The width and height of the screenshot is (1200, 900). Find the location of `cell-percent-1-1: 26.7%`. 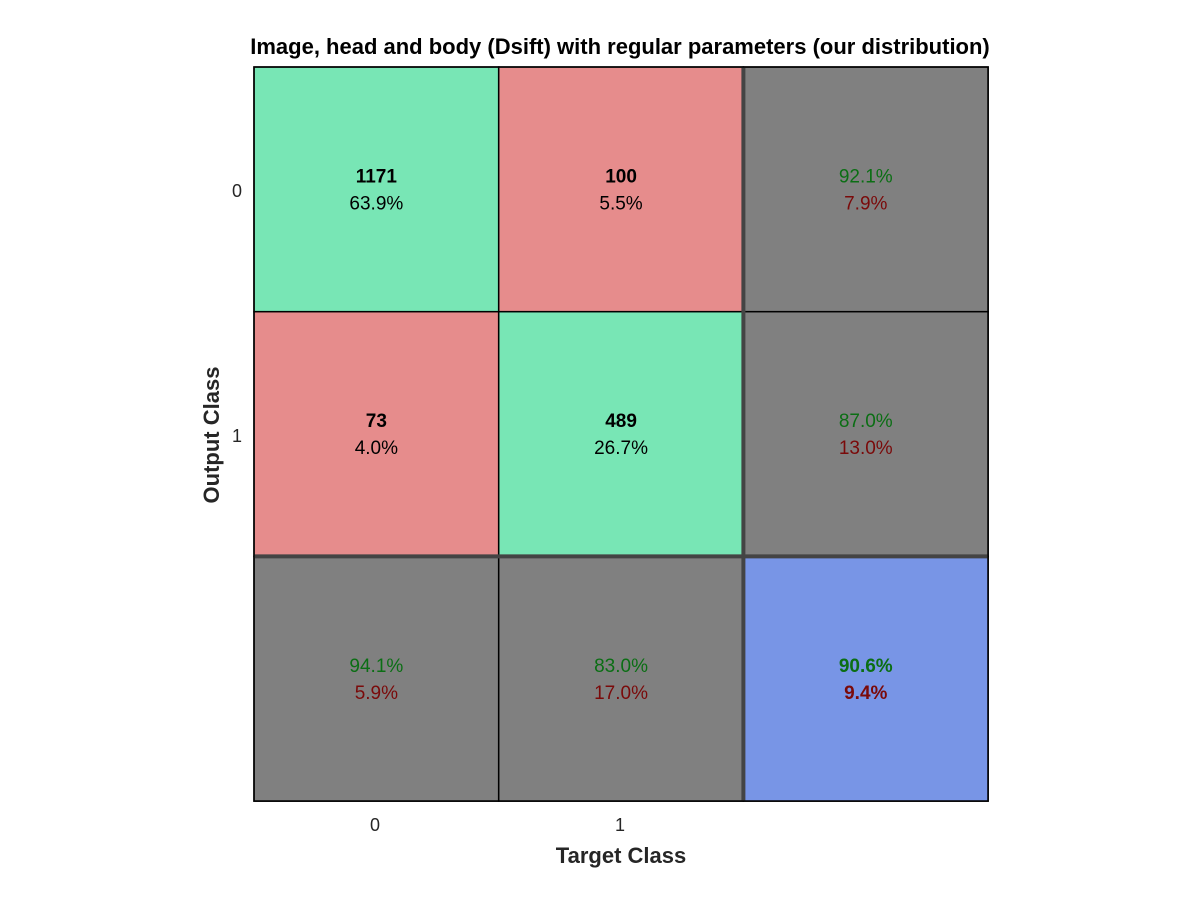

cell-percent-1-1: 26.7% is located at coordinates (621, 448).